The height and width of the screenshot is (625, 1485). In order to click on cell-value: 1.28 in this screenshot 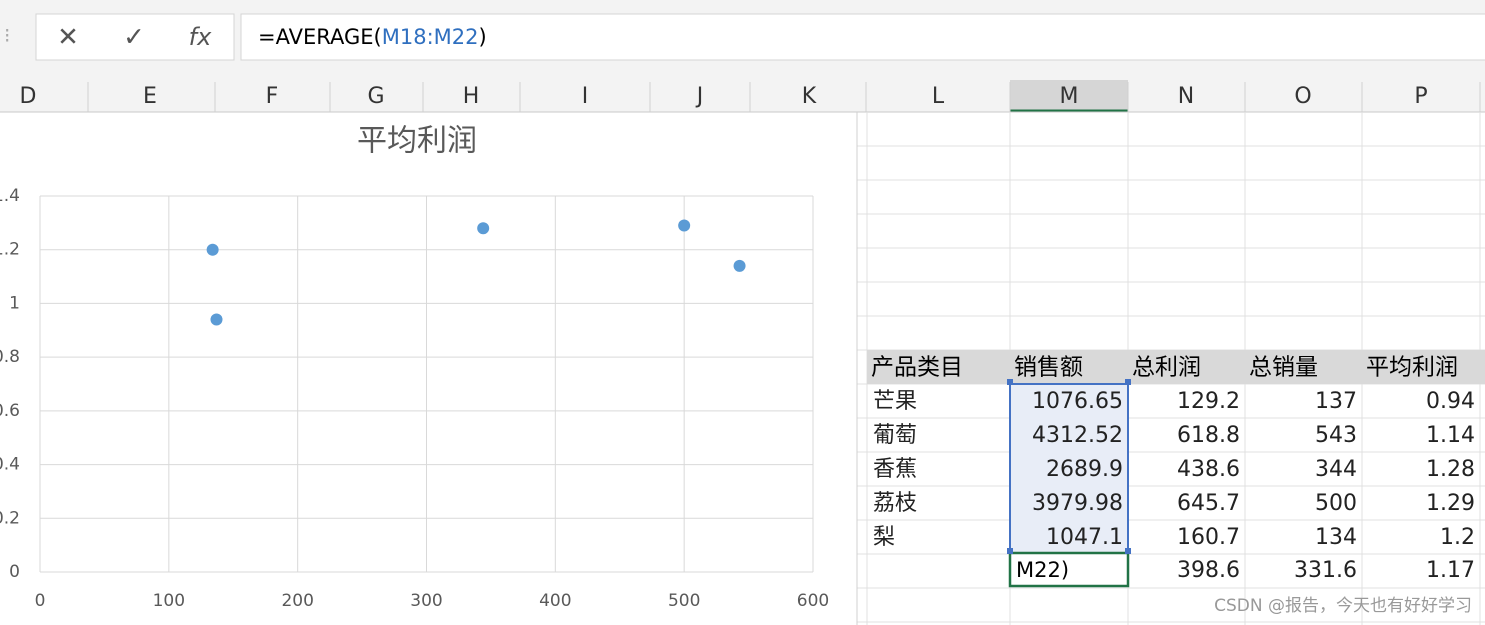, I will do `click(1450, 469)`.